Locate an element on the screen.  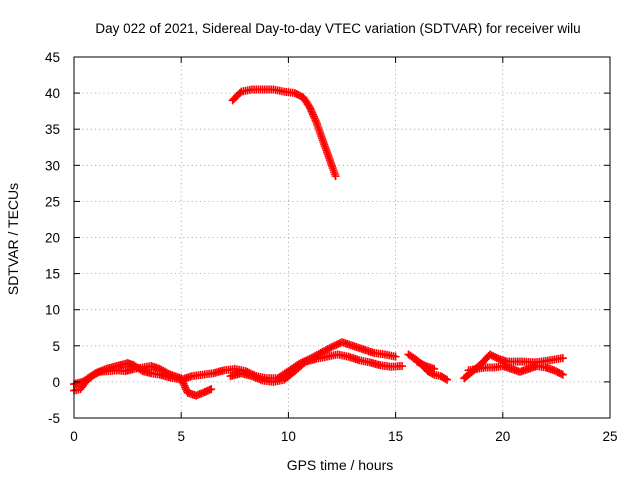
x-tick-label: 15 is located at coordinates (395, 436).